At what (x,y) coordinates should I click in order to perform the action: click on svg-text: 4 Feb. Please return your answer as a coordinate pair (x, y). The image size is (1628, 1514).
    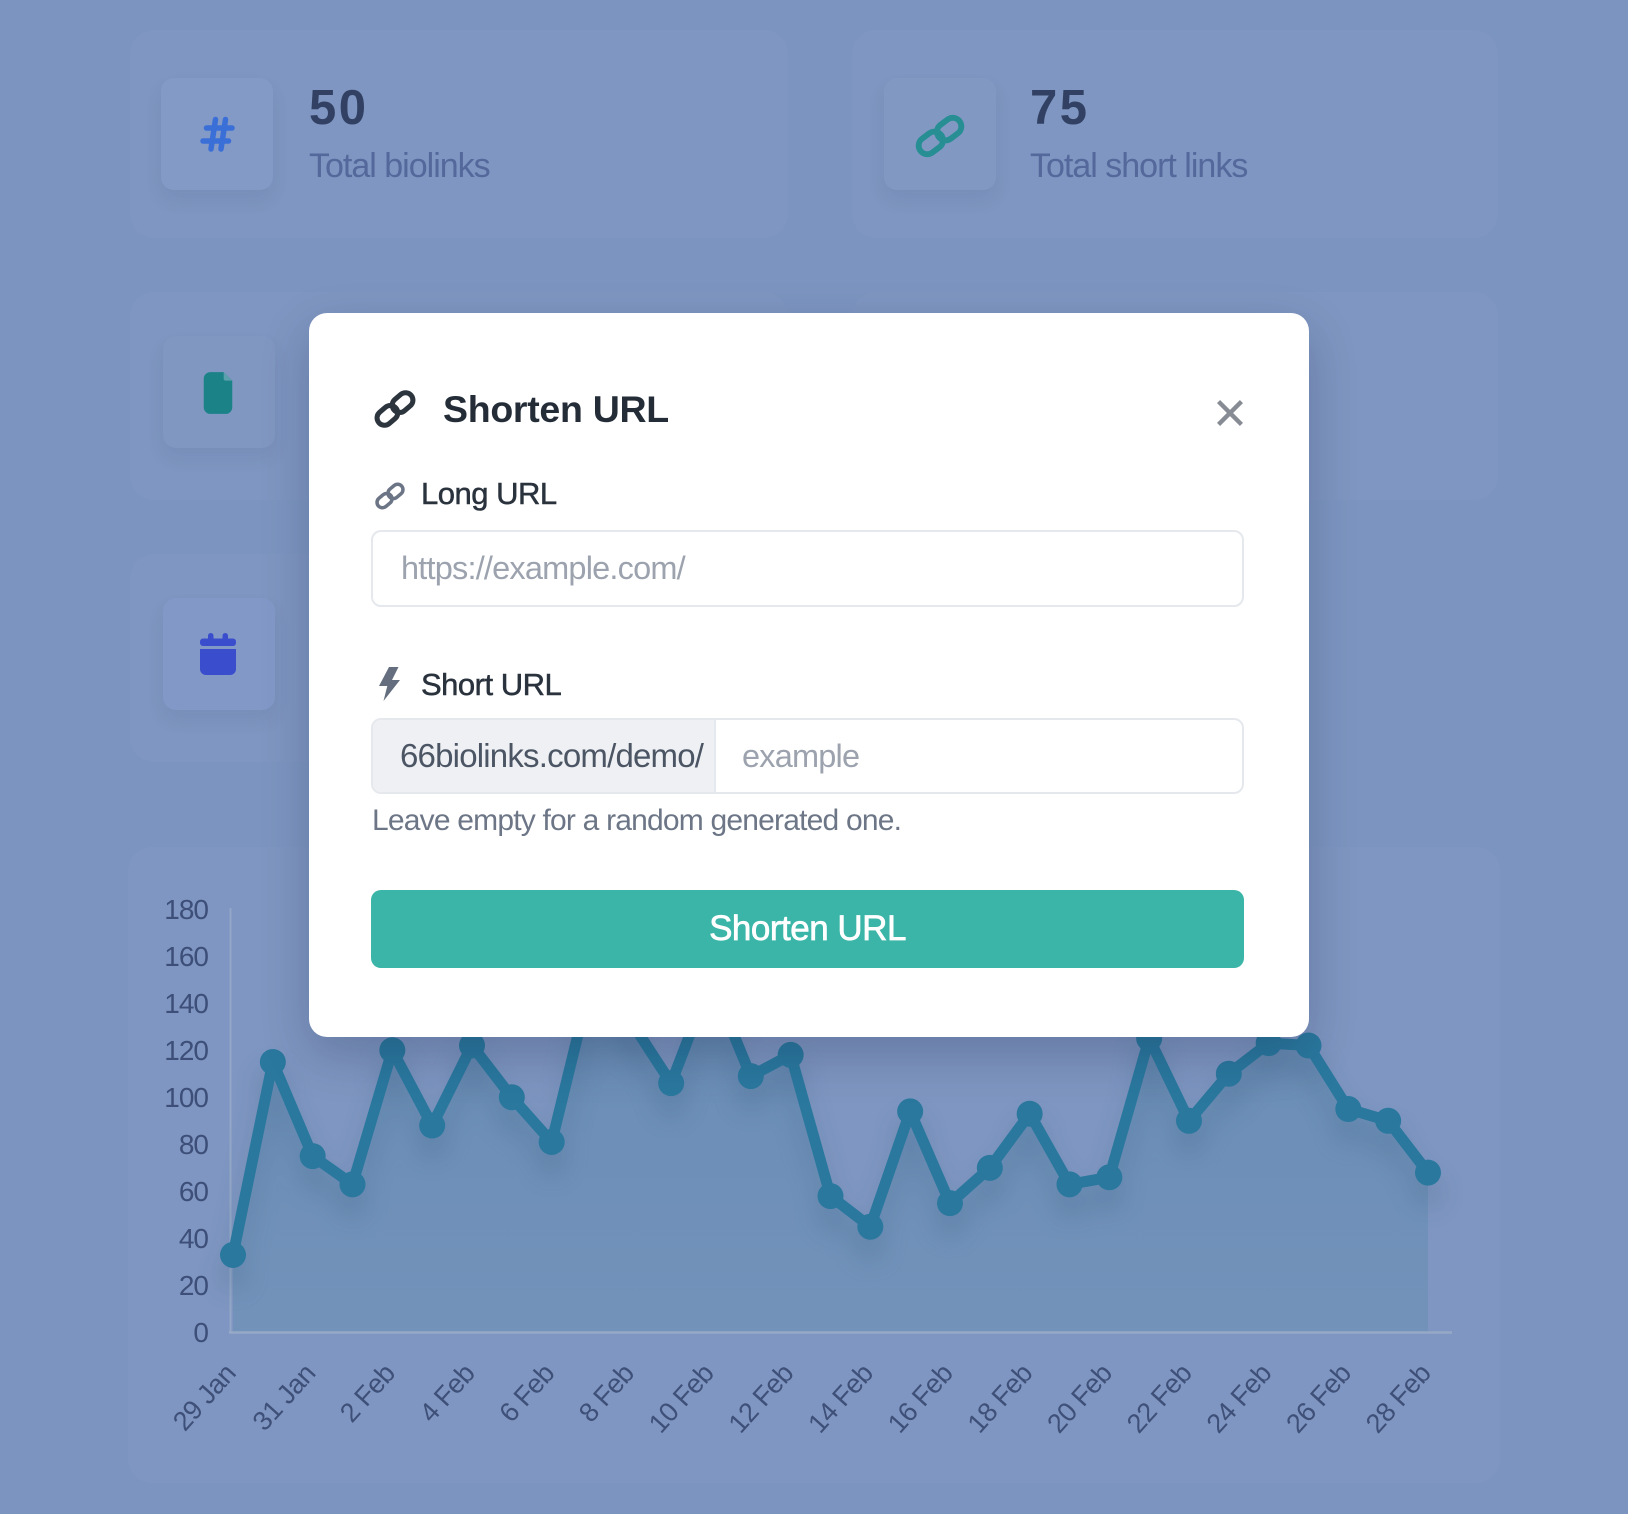
    Looking at the image, I should click on (447, 1393).